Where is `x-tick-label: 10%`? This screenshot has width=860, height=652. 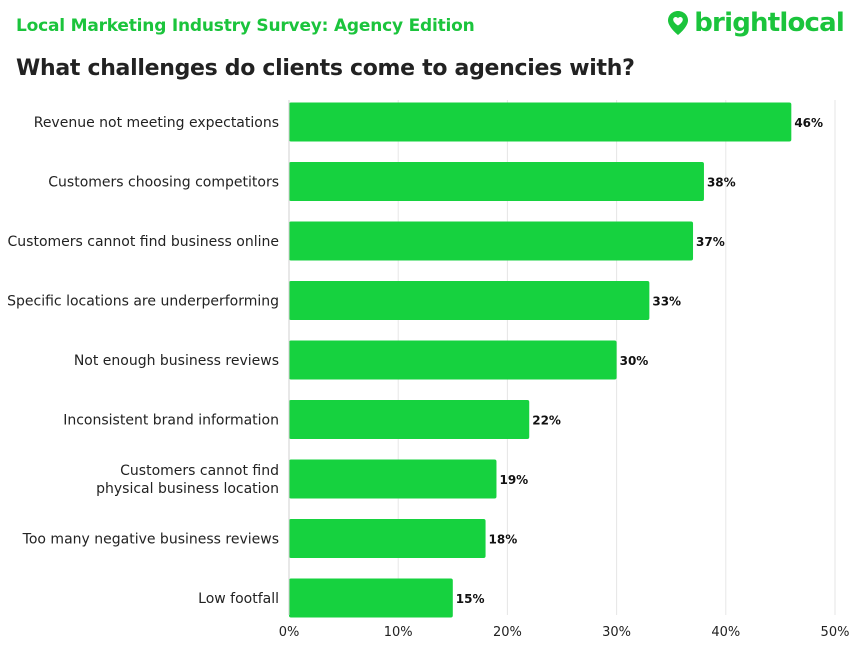 x-tick-label: 10% is located at coordinates (398, 632).